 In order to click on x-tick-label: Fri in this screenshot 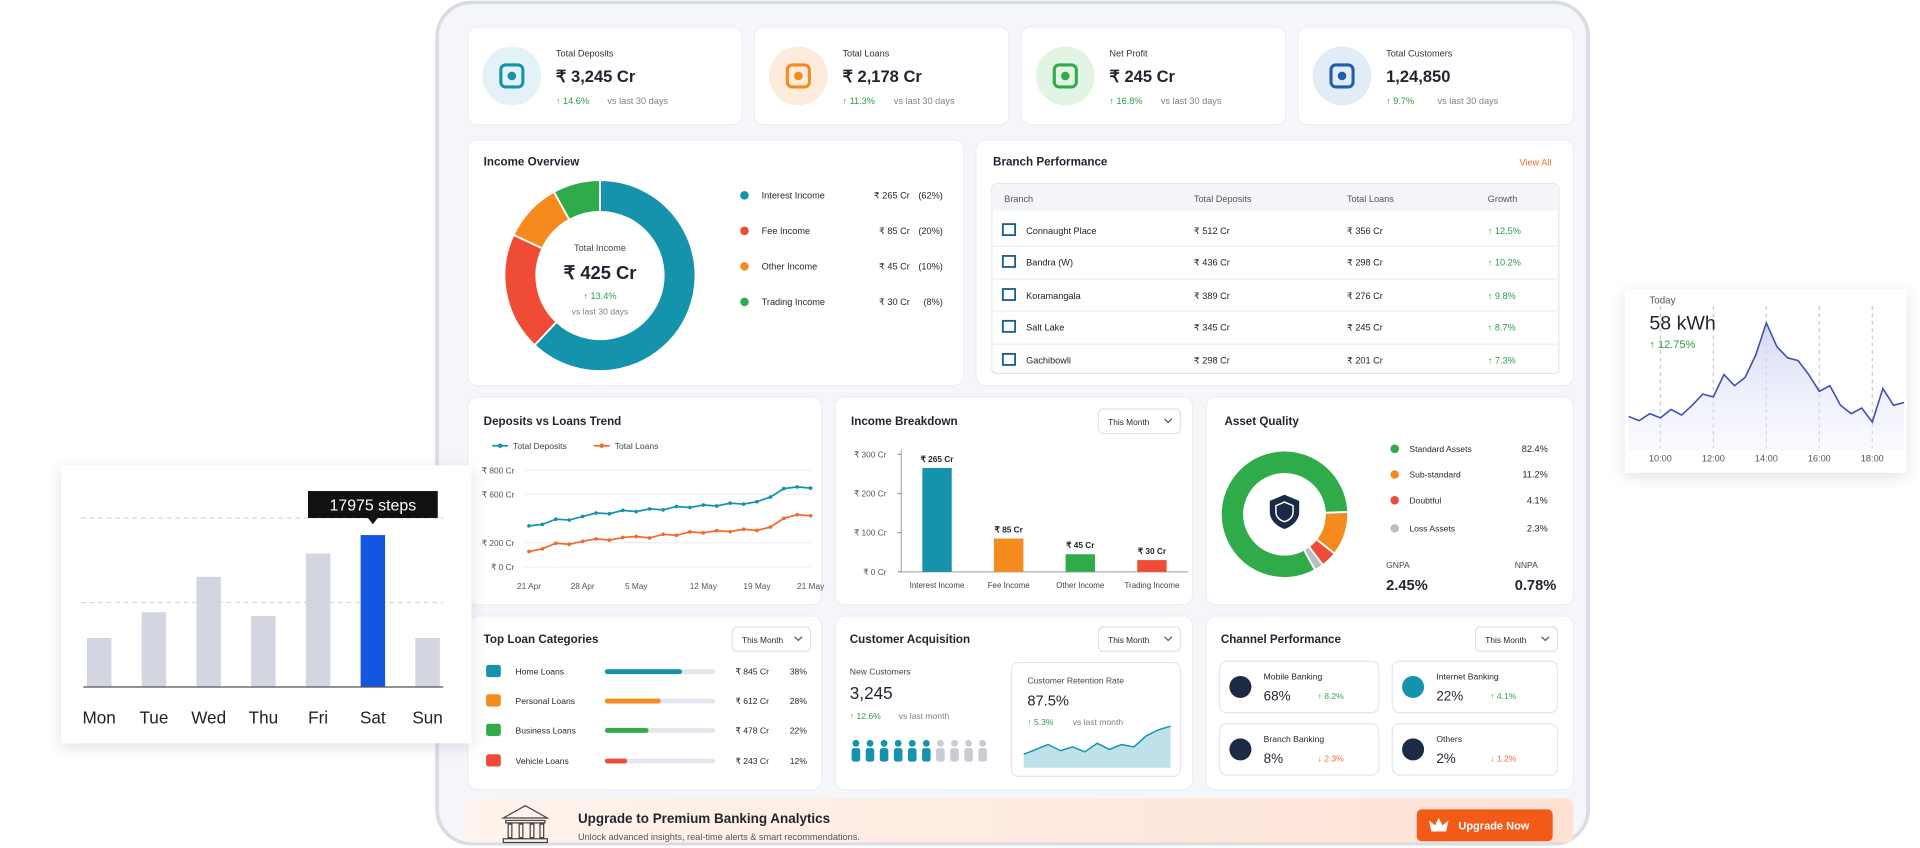, I will do `click(318, 718)`.